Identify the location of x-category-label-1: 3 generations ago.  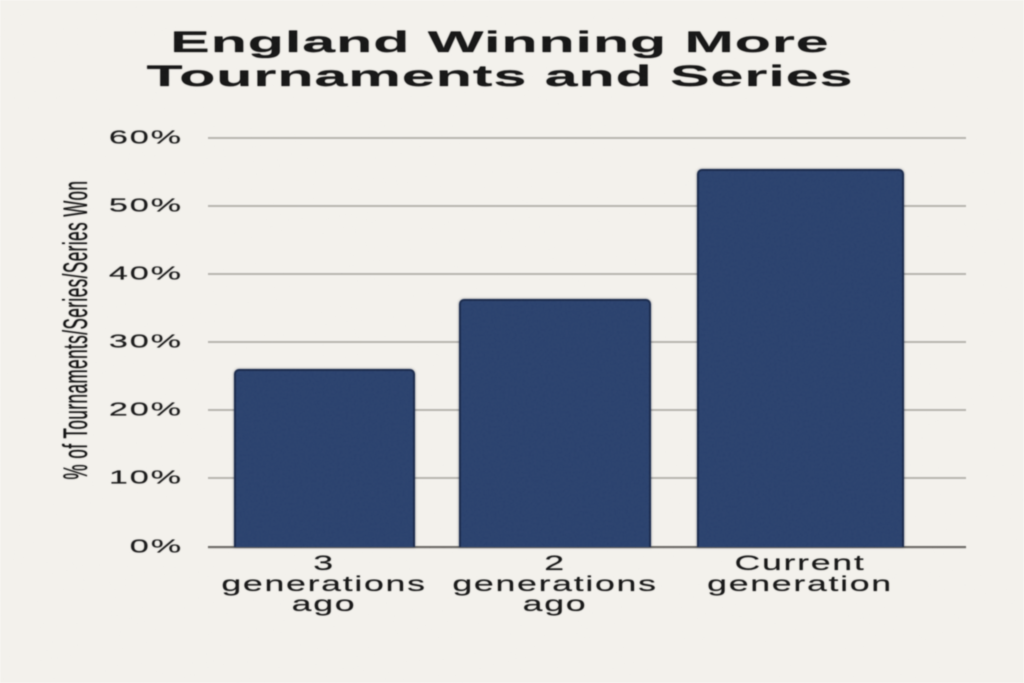
(324, 584).